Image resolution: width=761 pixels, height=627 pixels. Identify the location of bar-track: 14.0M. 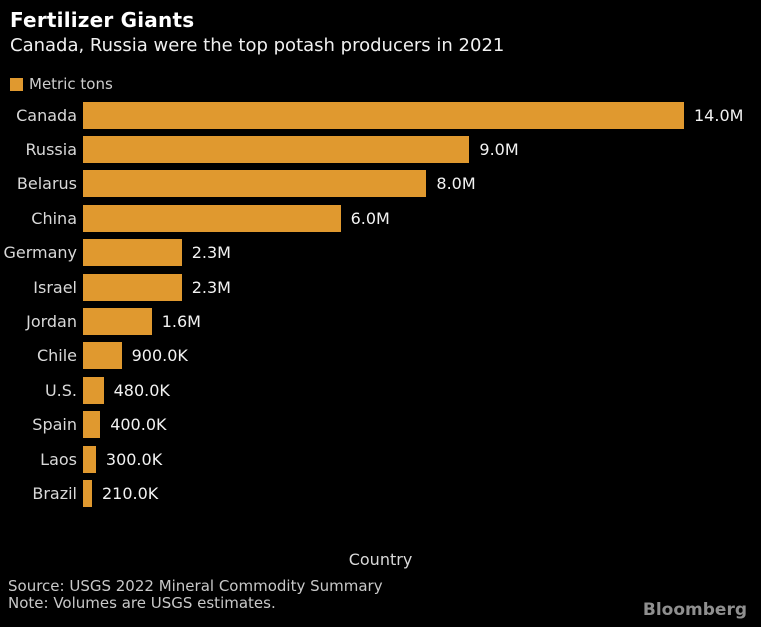
(422, 115).